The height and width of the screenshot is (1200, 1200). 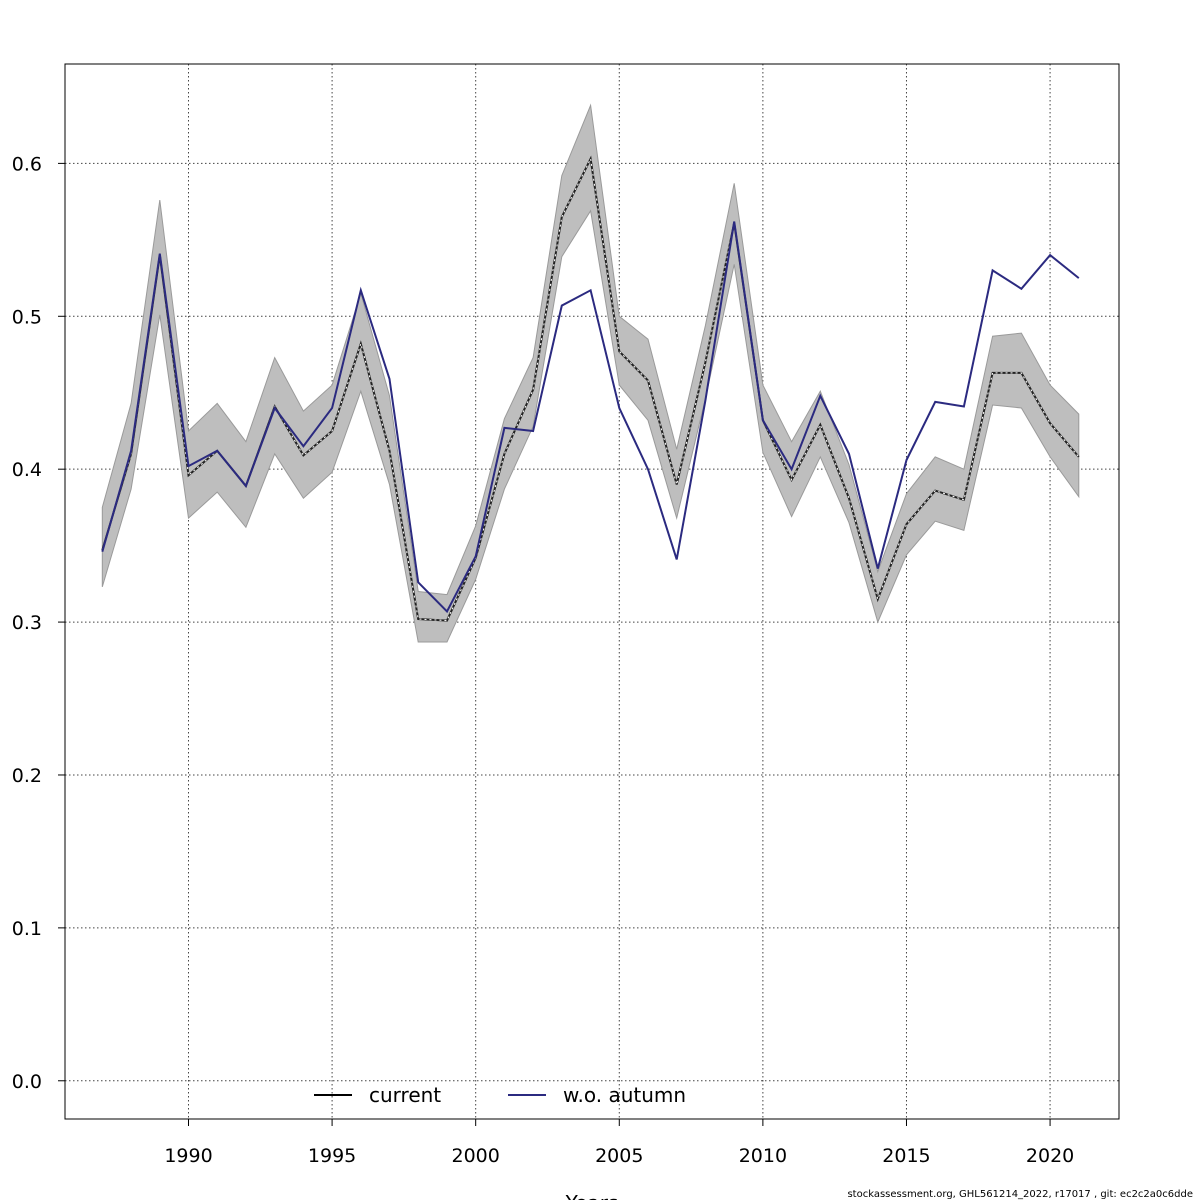 I want to click on y-tick-label-1: 0.1, so click(x=27, y=929).